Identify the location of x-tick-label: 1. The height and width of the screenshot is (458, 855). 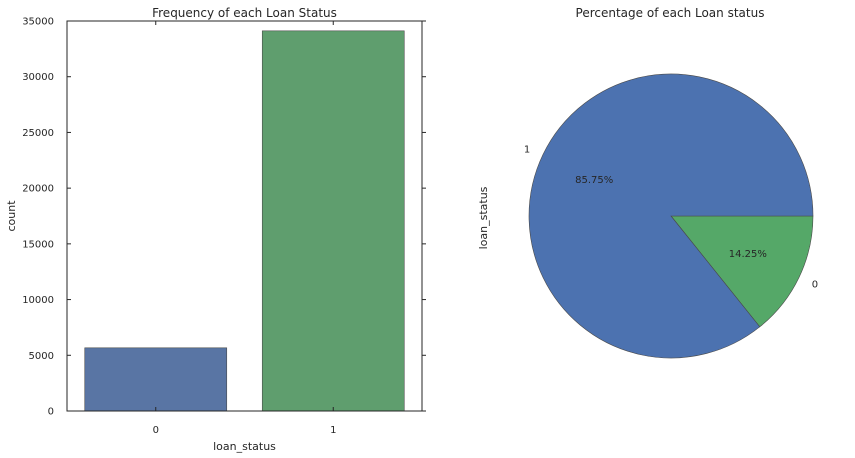
(333, 430).